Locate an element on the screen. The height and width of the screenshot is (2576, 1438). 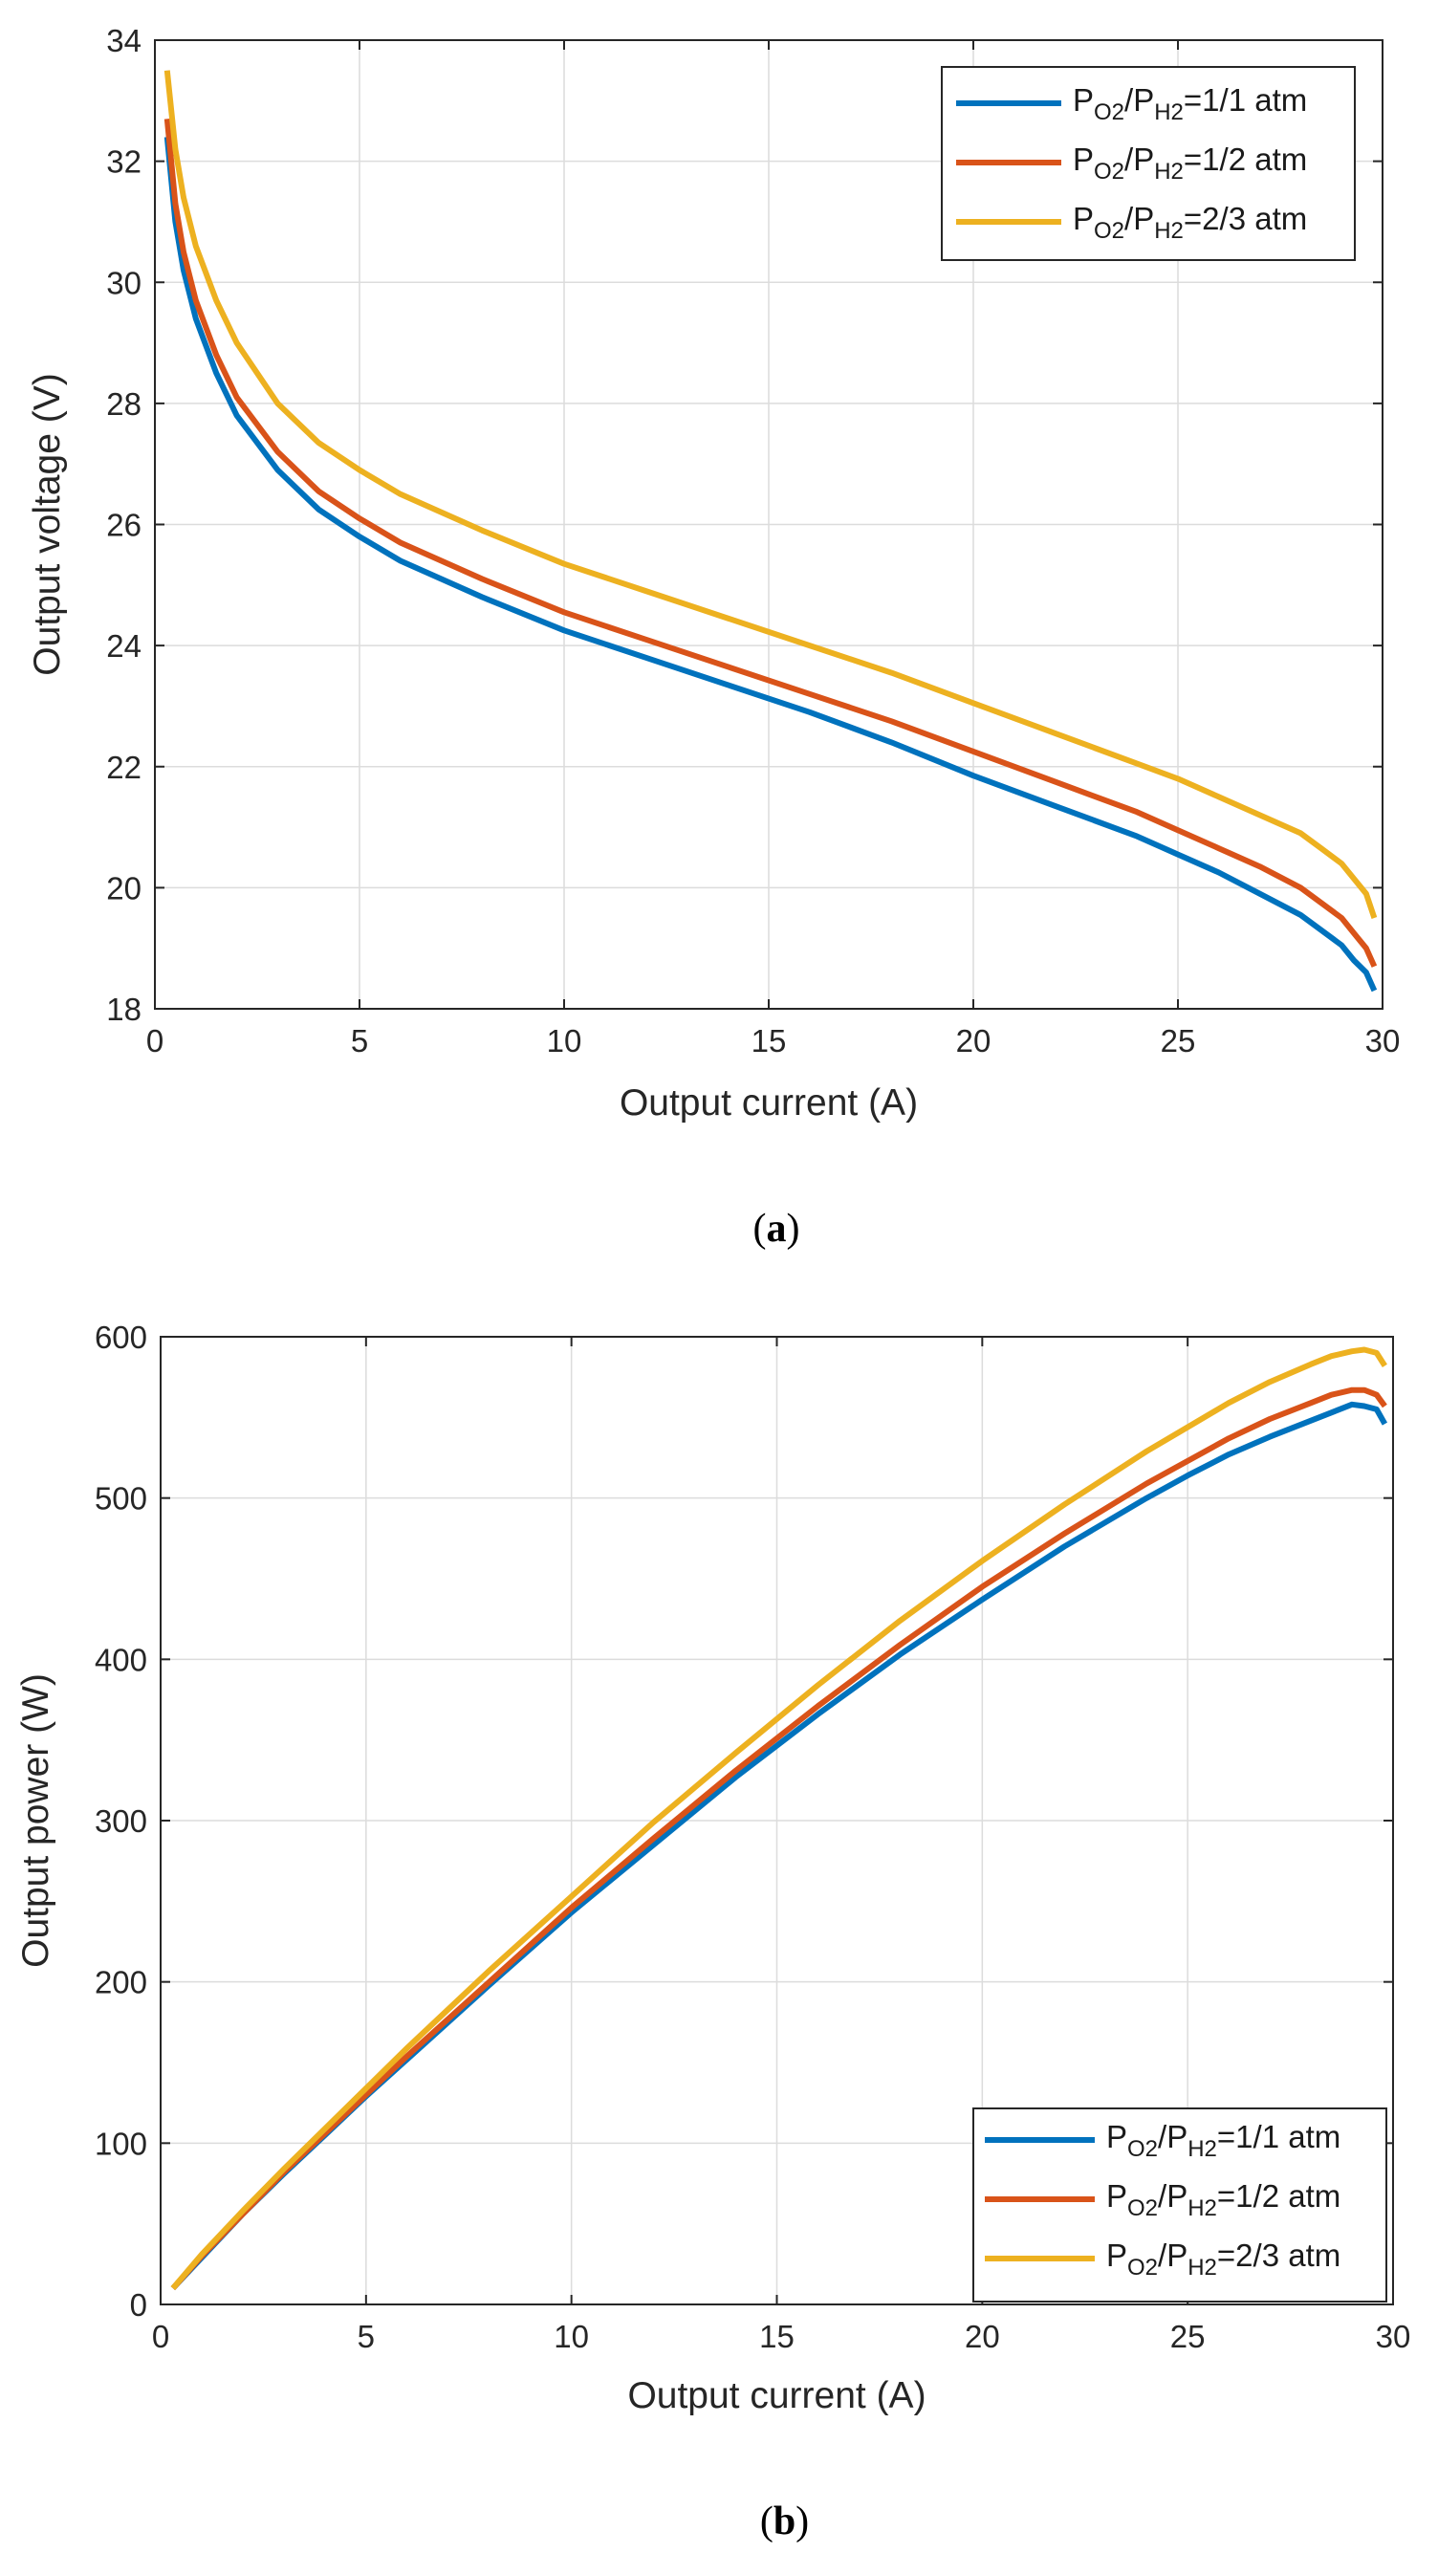
y-tick-label: 24 is located at coordinates (124, 646).